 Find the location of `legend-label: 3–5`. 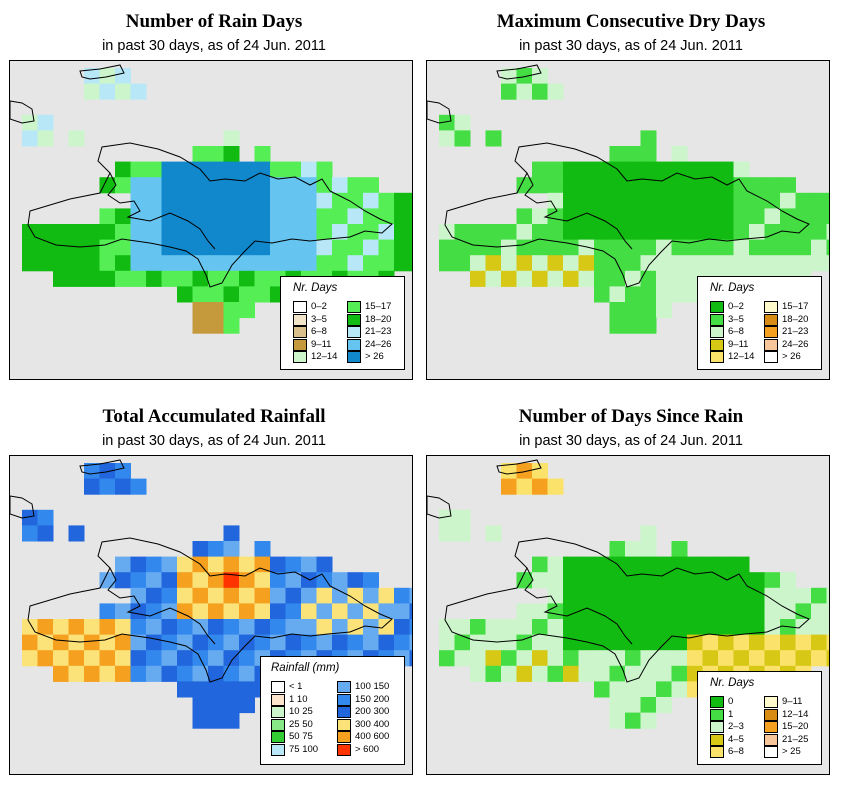

legend-label: 3–5 is located at coordinates (319, 319).